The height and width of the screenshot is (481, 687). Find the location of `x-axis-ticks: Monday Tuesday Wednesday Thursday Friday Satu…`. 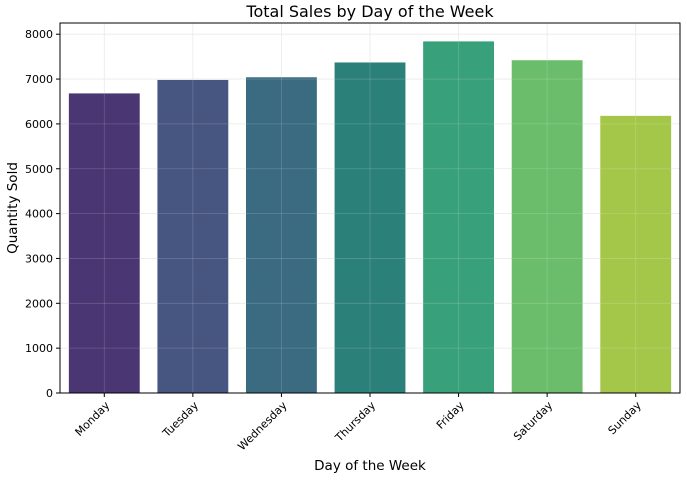

x-axis-ticks: Monday Tuesday Wednesday Thursday Friday Satu… is located at coordinates (358, 423).